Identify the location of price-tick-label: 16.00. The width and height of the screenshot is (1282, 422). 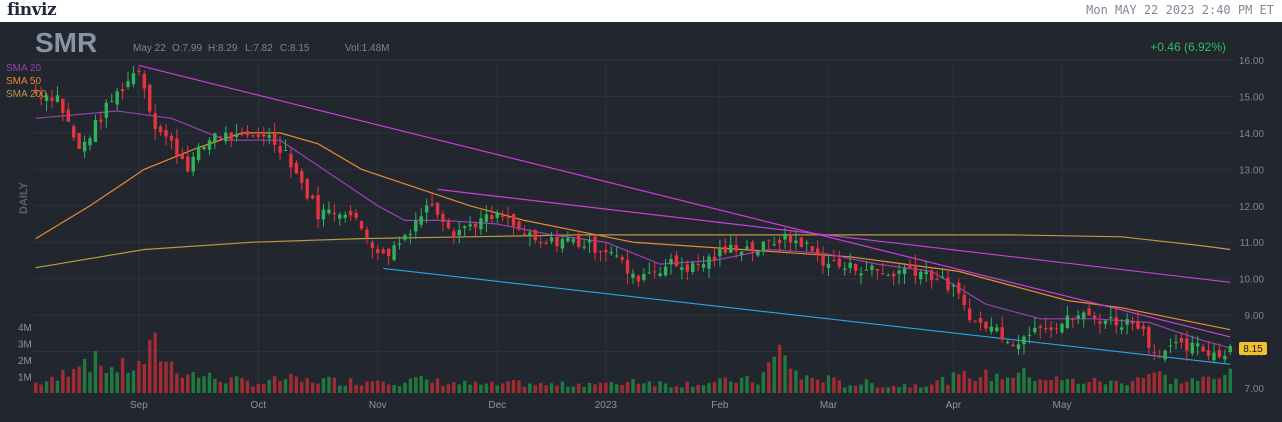
(1251, 61).